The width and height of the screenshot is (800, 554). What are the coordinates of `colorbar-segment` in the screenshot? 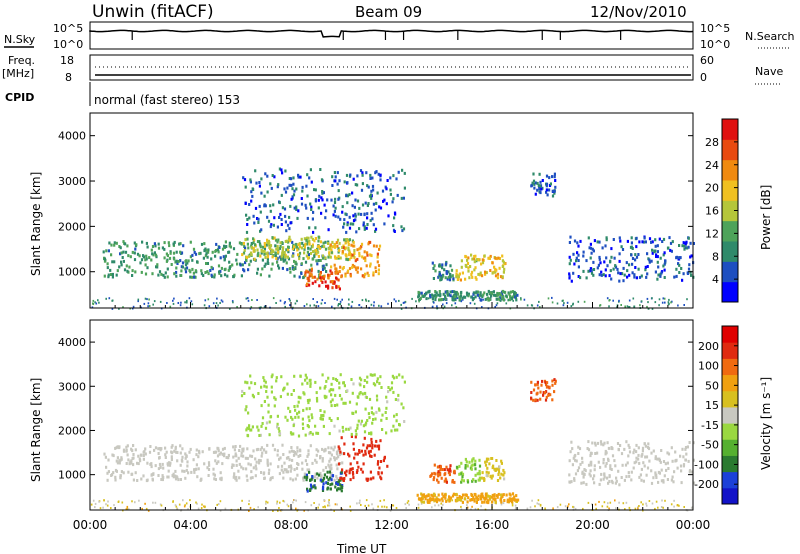 It's located at (730, 170).